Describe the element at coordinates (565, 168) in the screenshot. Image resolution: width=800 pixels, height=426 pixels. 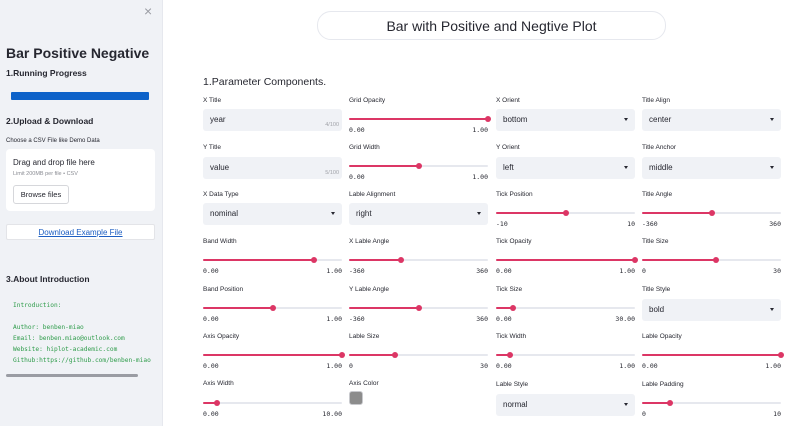
I see `y-orient-select: left` at that location.